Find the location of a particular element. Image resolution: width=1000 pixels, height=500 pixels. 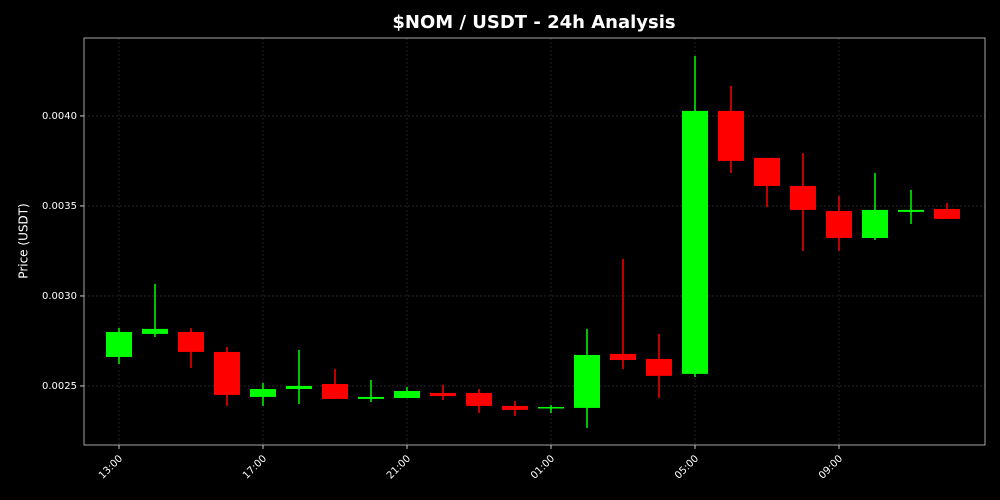

x-tick-label: 21:00 is located at coordinates (399, 467).